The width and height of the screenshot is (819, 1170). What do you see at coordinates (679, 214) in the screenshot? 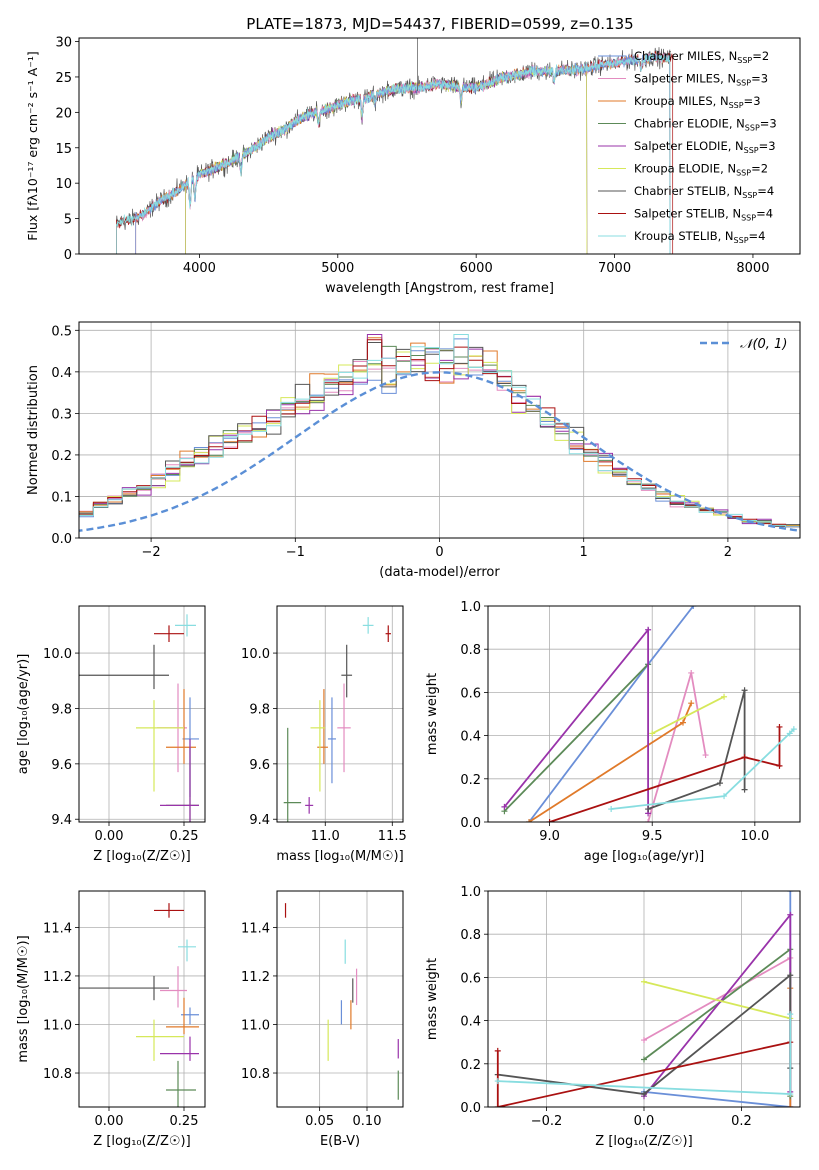
I see `legend-series-name: Salpeter STELIB` at bounding box center [679, 214].